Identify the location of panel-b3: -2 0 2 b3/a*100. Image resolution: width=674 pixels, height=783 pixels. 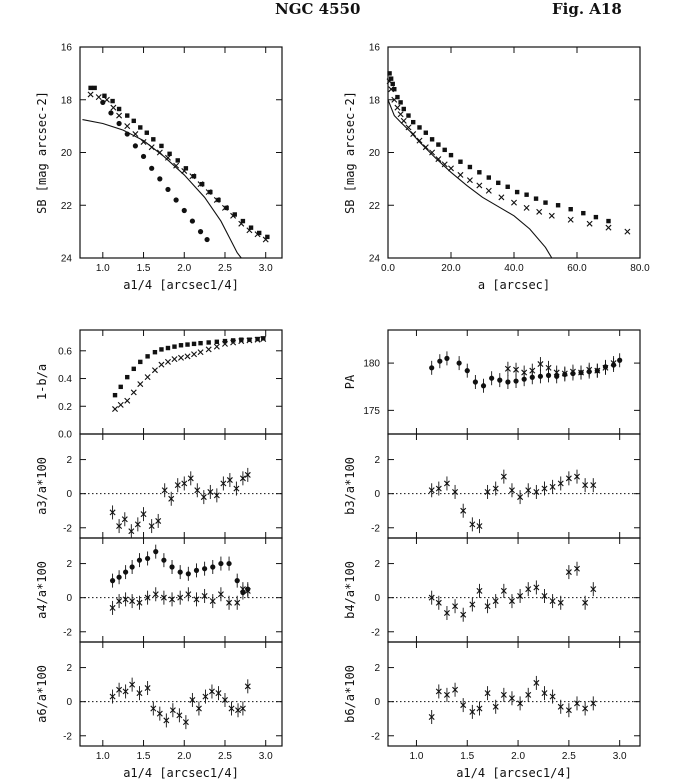
(492, 486).